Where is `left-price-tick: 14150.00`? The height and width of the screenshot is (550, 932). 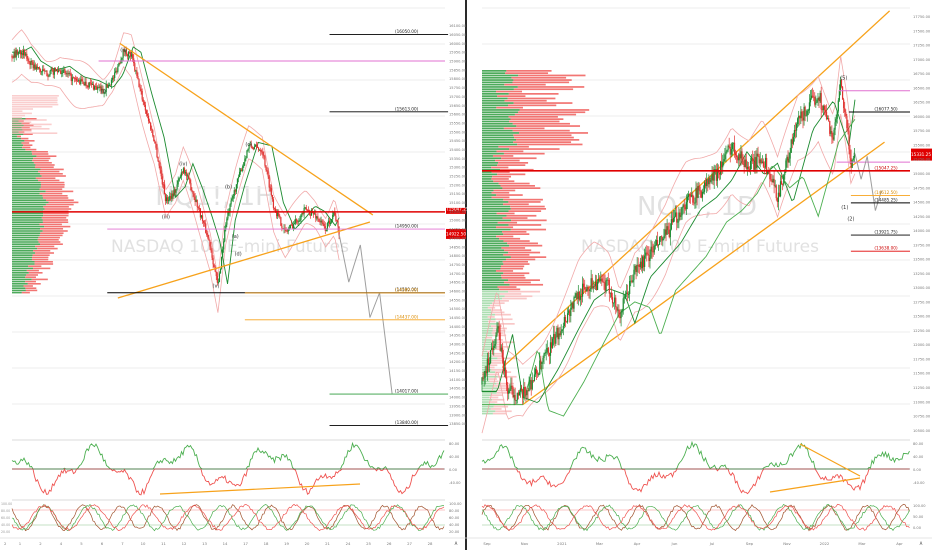
left-price-tick: 14150.00 is located at coordinates (458, 371).